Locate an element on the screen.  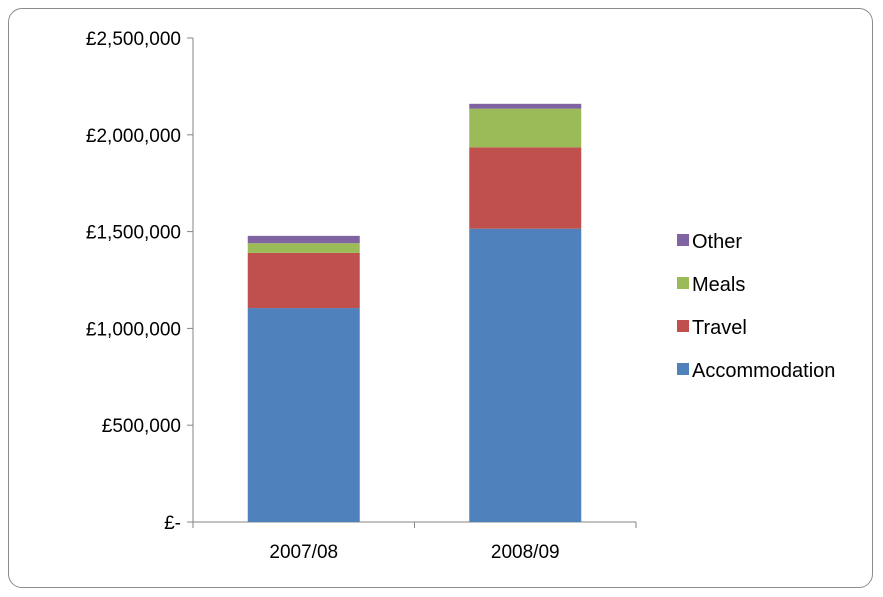
legend-swatch-accommodation is located at coordinates (683, 369).